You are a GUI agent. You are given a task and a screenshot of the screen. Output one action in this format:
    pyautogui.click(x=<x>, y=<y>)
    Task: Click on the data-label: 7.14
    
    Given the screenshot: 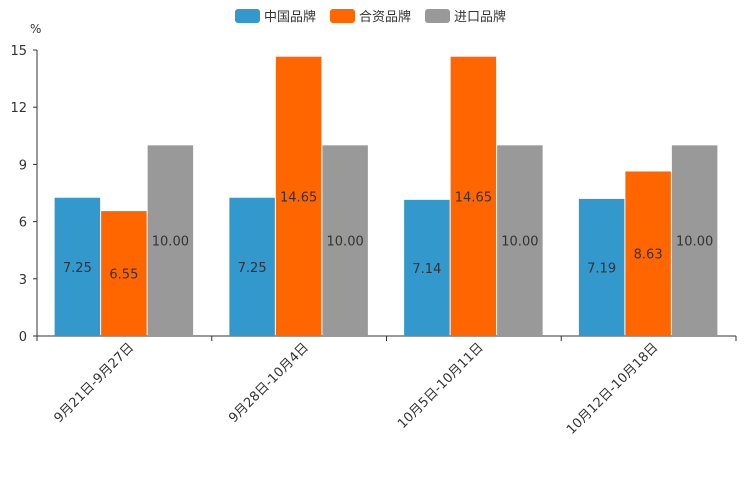 What is the action you would take?
    pyautogui.click(x=426, y=269)
    